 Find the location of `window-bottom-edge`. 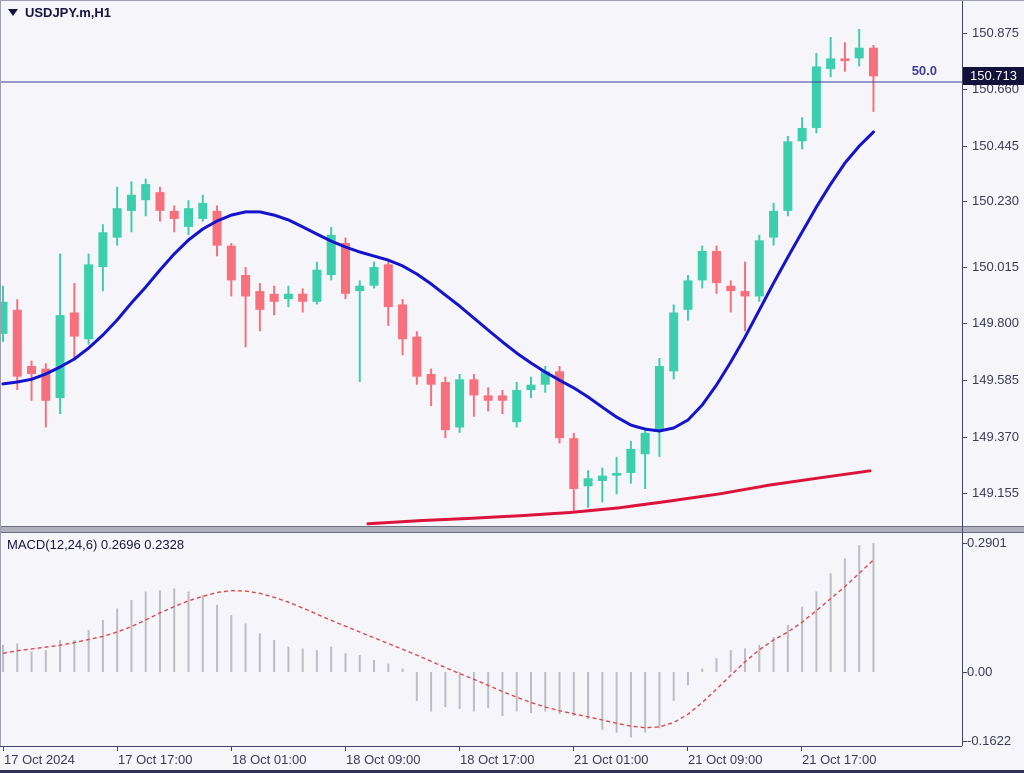

window-bottom-edge is located at coordinates (512, 771).